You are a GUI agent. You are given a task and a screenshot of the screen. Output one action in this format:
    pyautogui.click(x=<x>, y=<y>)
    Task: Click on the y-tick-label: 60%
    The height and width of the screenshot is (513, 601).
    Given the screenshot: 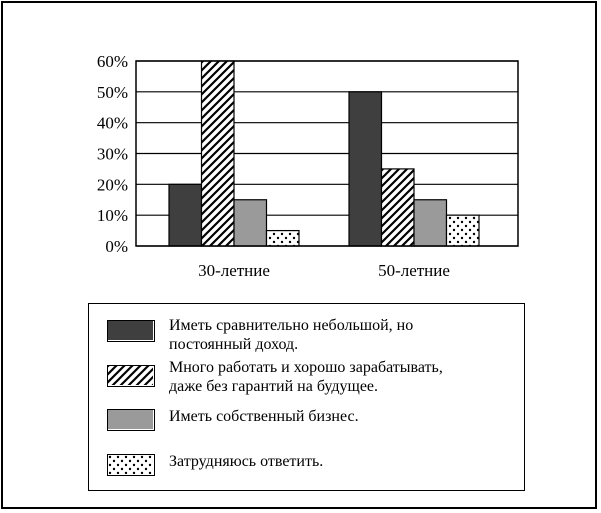 What is the action you would take?
    pyautogui.click(x=112, y=61)
    